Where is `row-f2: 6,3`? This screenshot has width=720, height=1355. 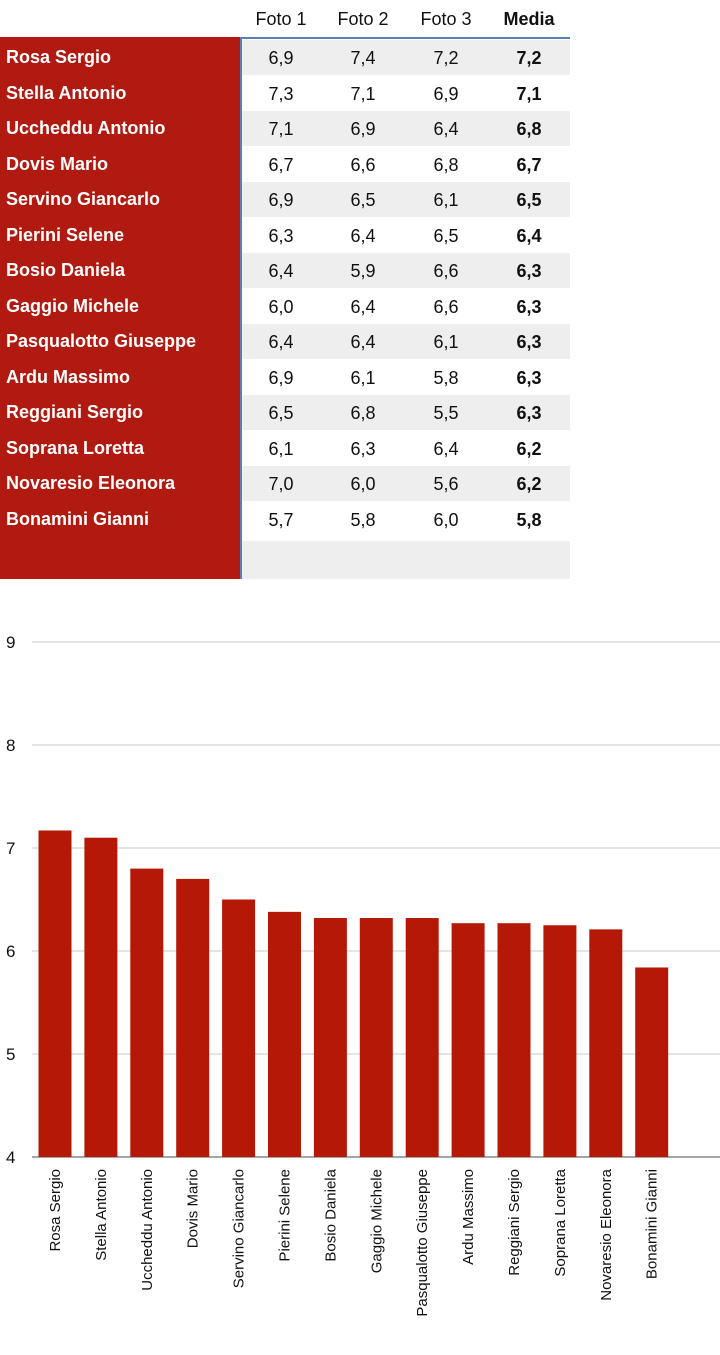 row-f2: 6,3 is located at coordinates (363, 448).